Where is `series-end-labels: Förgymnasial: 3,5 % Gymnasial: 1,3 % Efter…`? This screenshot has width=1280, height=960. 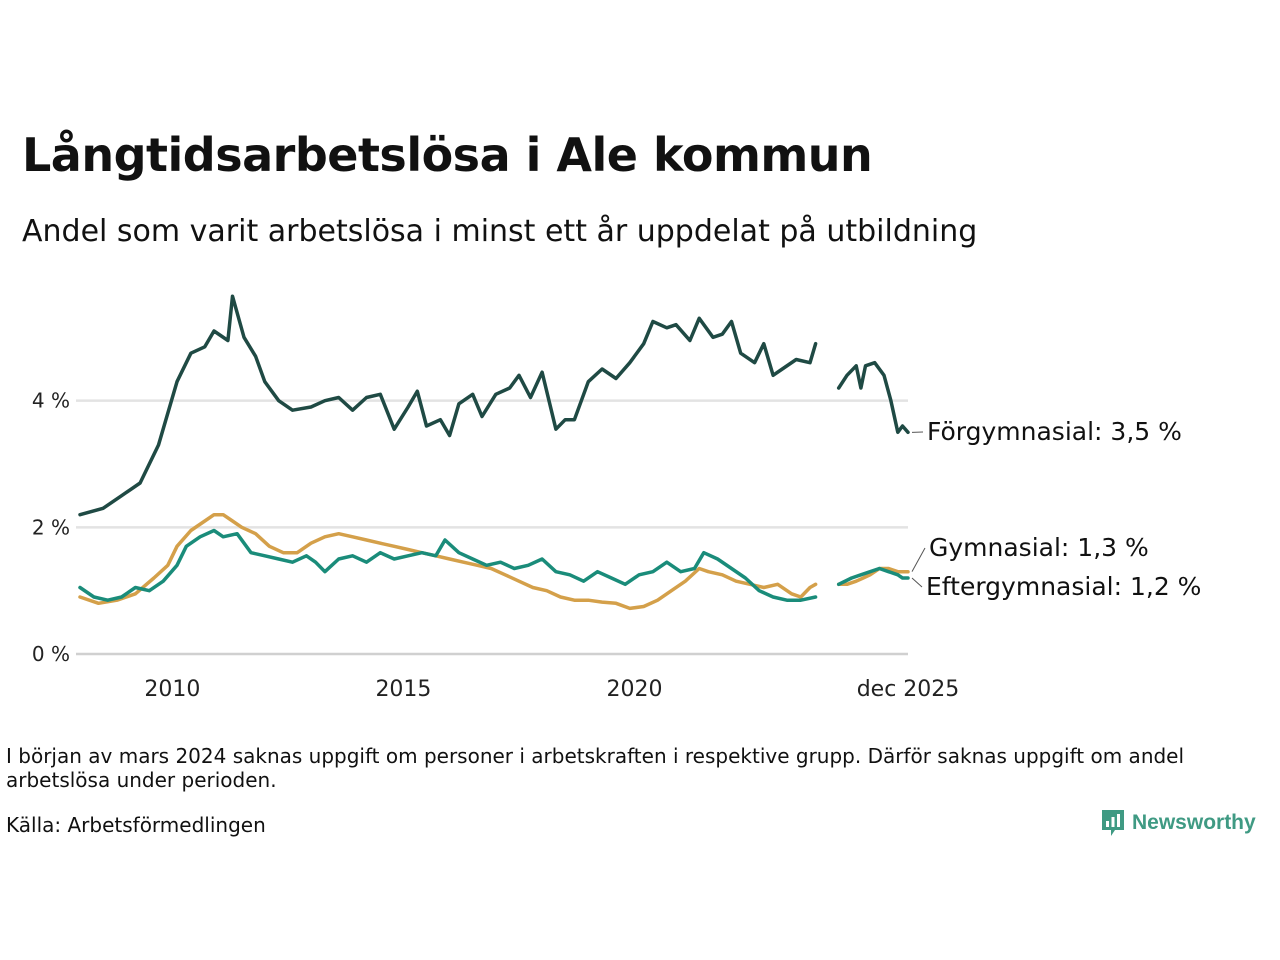 series-end-labels: Förgymnasial: 3,5 % Gymnasial: 1,3 % Efter… is located at coordinates (1056, 509).